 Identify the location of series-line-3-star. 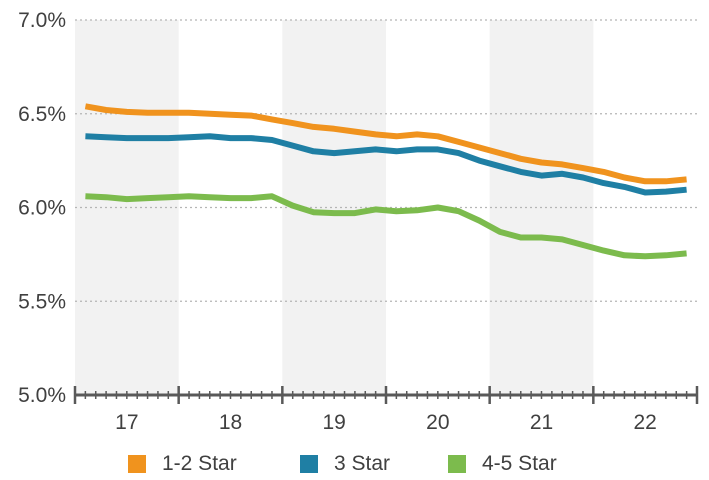
(386, 164).